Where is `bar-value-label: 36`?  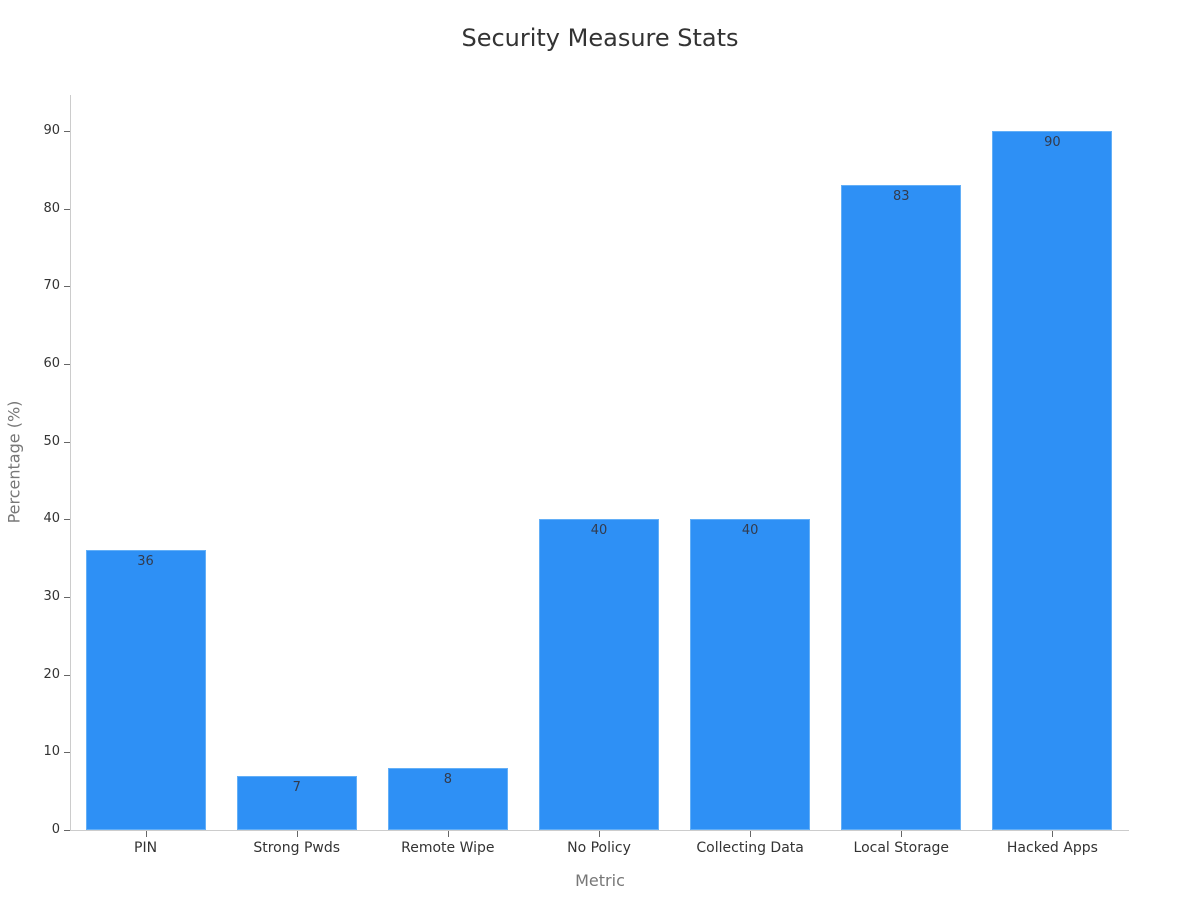 bar-value-label: 36 is located at coordinates (145, 562).